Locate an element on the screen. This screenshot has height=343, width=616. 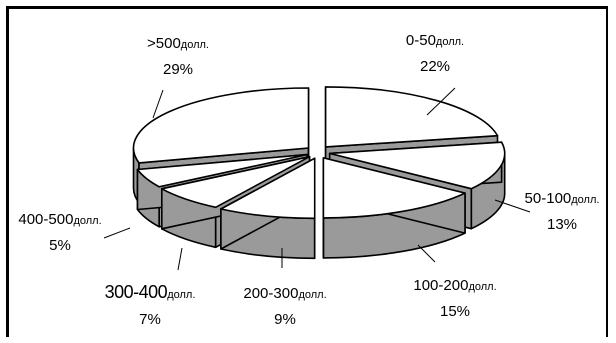
slice-label-400-500: 400-500долл. is located at coordinates (59, 219).